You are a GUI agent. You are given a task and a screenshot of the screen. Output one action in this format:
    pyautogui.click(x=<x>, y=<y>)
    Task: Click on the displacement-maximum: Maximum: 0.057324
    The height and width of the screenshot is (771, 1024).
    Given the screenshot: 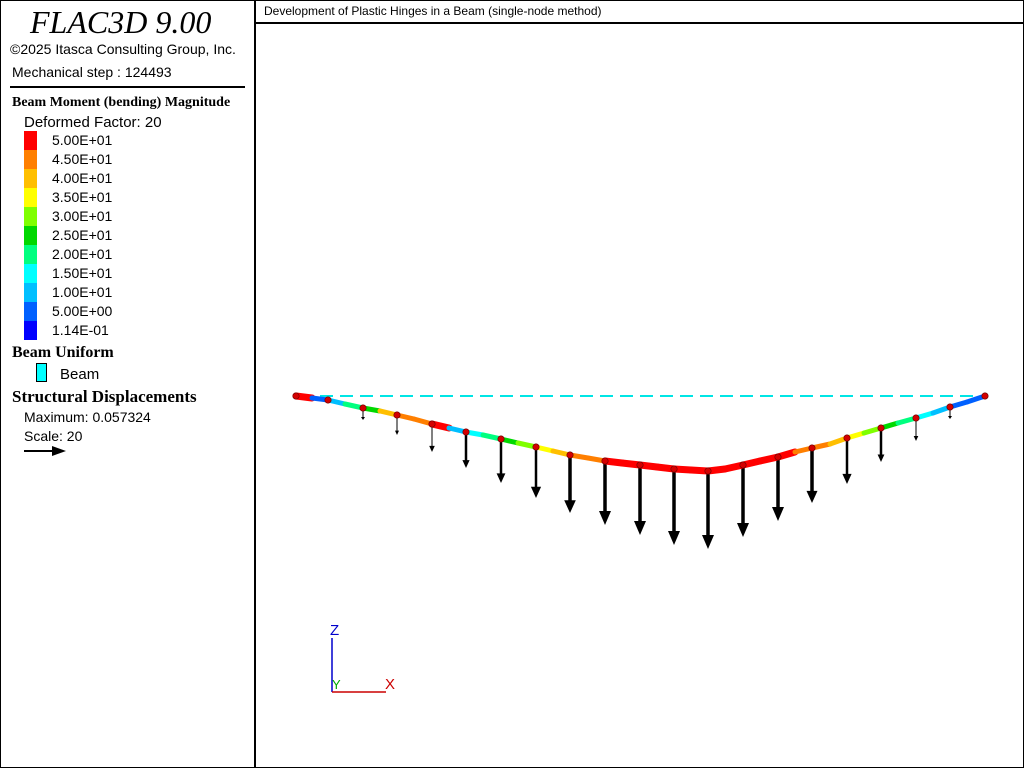 What is the action you would take?
    pyautogui.click(x=87, y=417)
    